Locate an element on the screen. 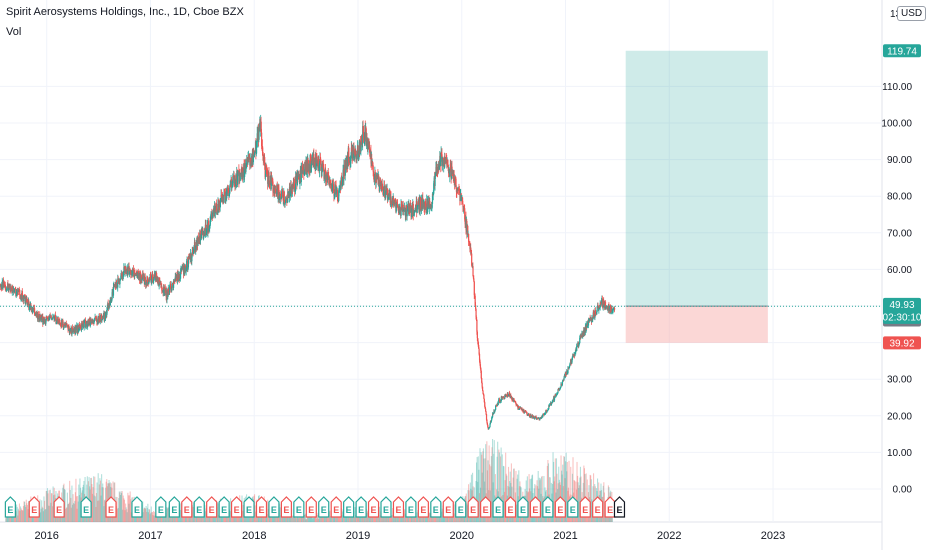 The width and height of the screenshot is (932, 550). volume-indicator-label: Vol is located at coordinates (14, 32).